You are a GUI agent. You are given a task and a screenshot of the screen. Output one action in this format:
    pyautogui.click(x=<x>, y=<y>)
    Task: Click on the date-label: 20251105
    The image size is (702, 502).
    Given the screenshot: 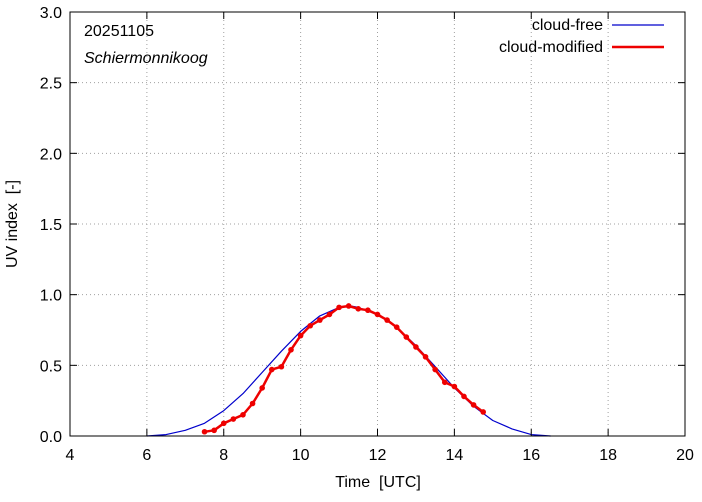 What is the action you would take?
    pyautogui.click(x=119, y=31)
    